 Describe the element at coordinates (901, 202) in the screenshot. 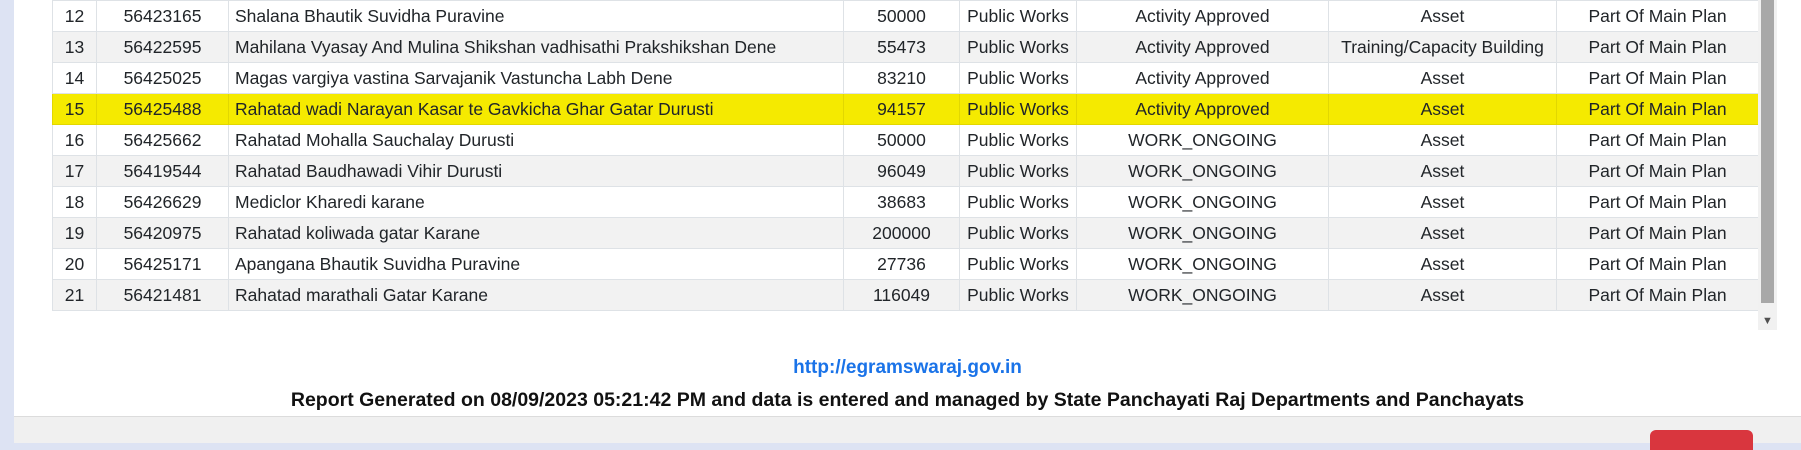

I see `amount-cell: 38683` at that location.